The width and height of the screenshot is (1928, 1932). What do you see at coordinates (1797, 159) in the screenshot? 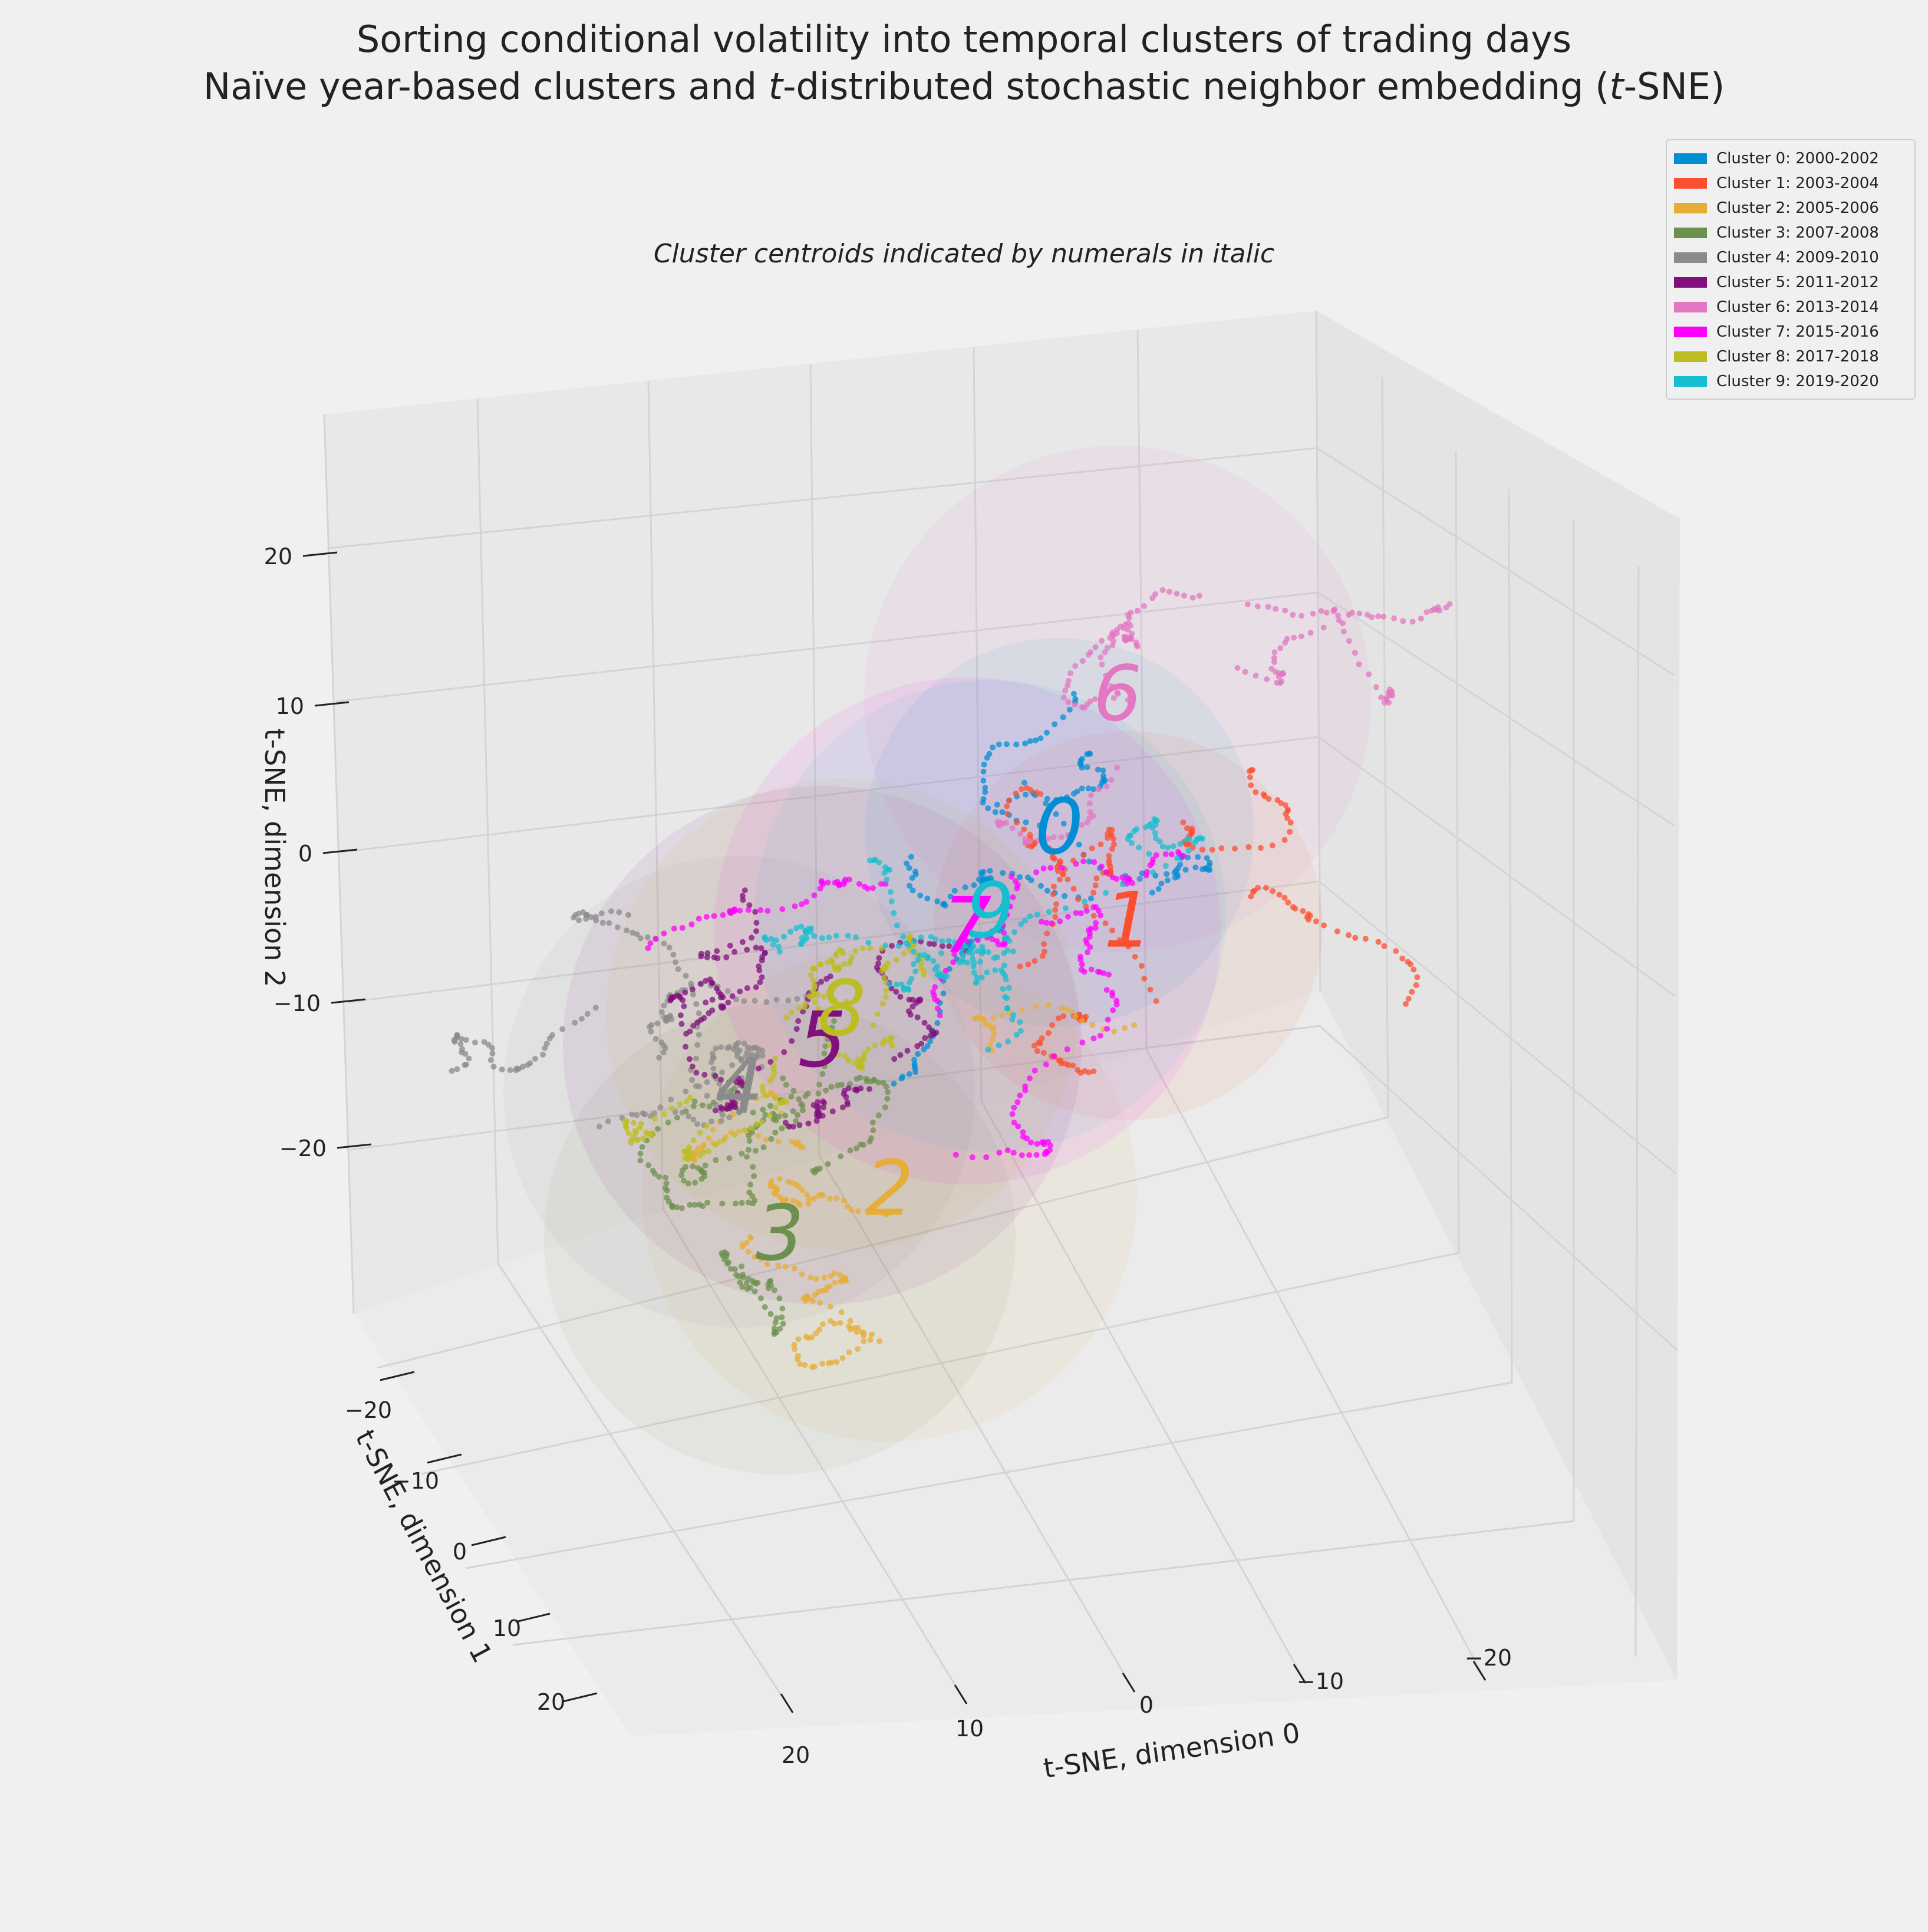
I see `legend-label: Cluster 0: 2000-2002` at bounding box center [1797, 159].